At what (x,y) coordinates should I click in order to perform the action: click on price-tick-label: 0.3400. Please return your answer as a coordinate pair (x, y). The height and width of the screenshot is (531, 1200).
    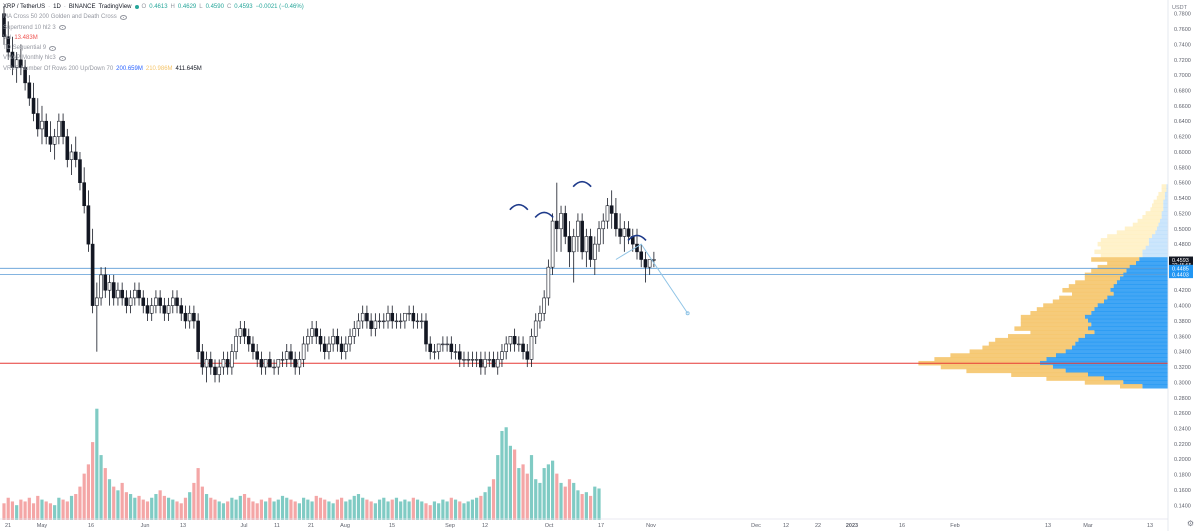
    Looking at the image, I should click on (1182, 353).